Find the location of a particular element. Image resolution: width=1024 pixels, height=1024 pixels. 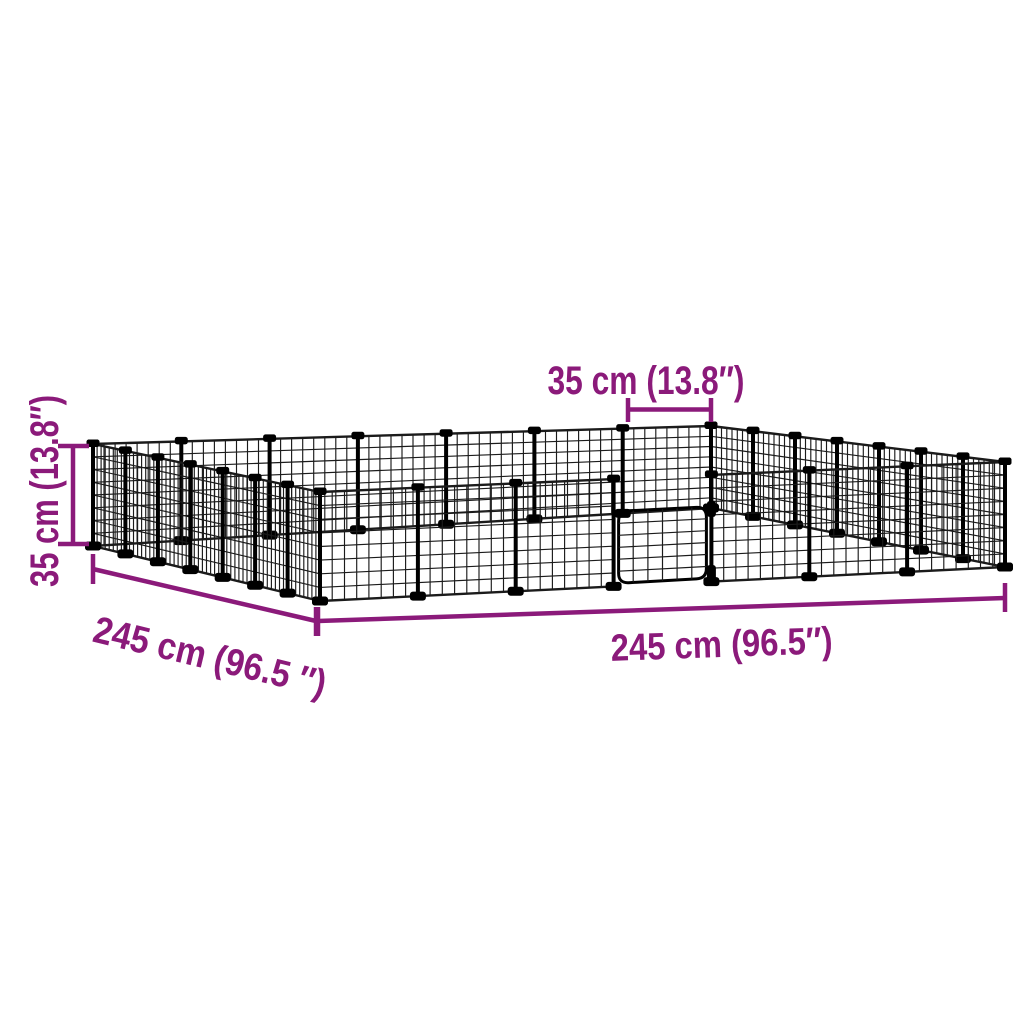

dimension-panel-width: 35 cm (13.8″) is located at coordinates (646, 390).